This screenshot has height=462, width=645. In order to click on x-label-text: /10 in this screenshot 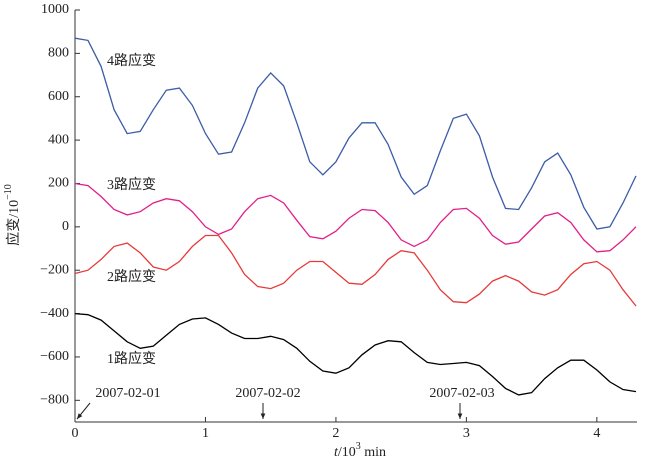, I will do `click(347, 452)`.